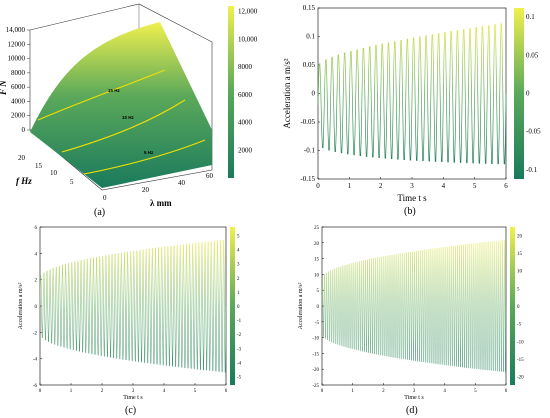  I want to click on colorbar-tick: 1, so click(238, 293).